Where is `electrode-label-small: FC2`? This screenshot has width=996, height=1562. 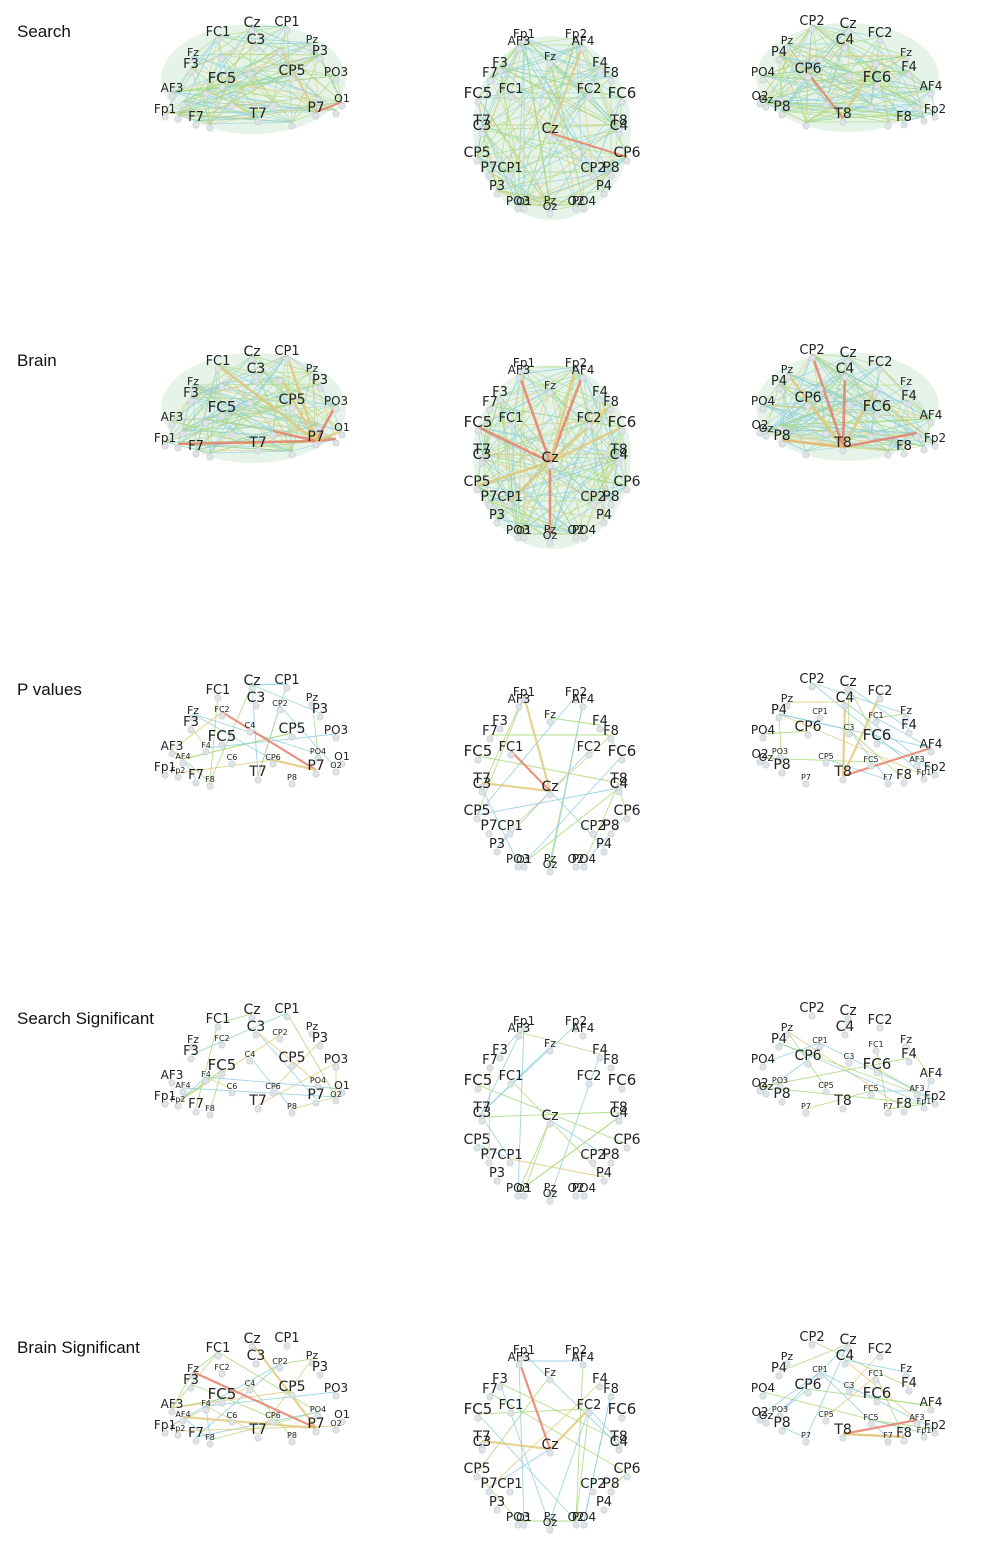 electrode-label-small: FC2 is located at coordinates (221, 1367).